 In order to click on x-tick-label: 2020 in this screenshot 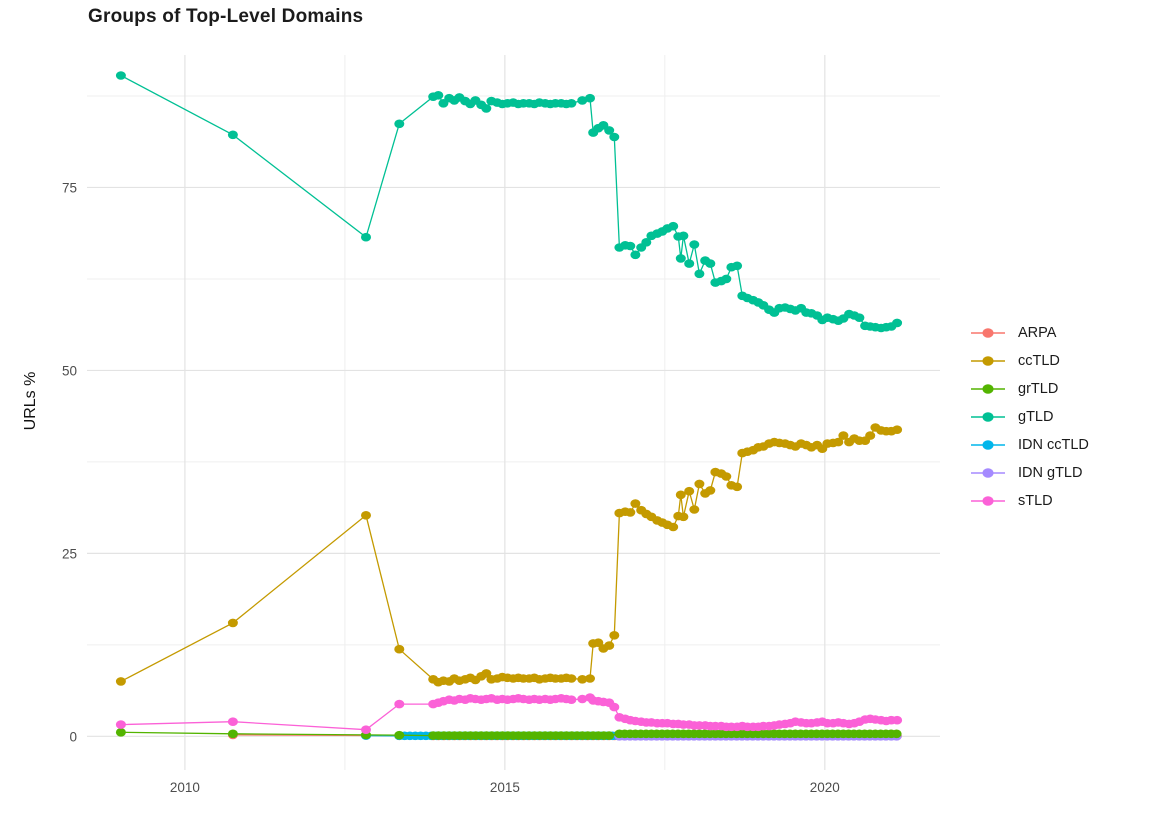, I will do `click(825, 787)`.